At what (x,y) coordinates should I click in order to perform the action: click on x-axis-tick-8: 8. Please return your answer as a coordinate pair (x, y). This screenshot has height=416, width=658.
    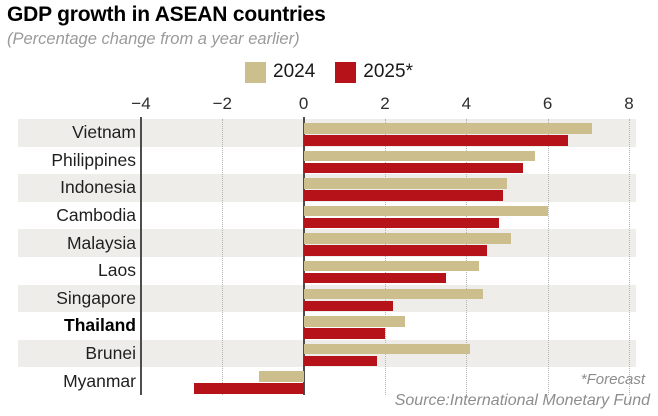
    Looking at the image, I should click on (629, 103).